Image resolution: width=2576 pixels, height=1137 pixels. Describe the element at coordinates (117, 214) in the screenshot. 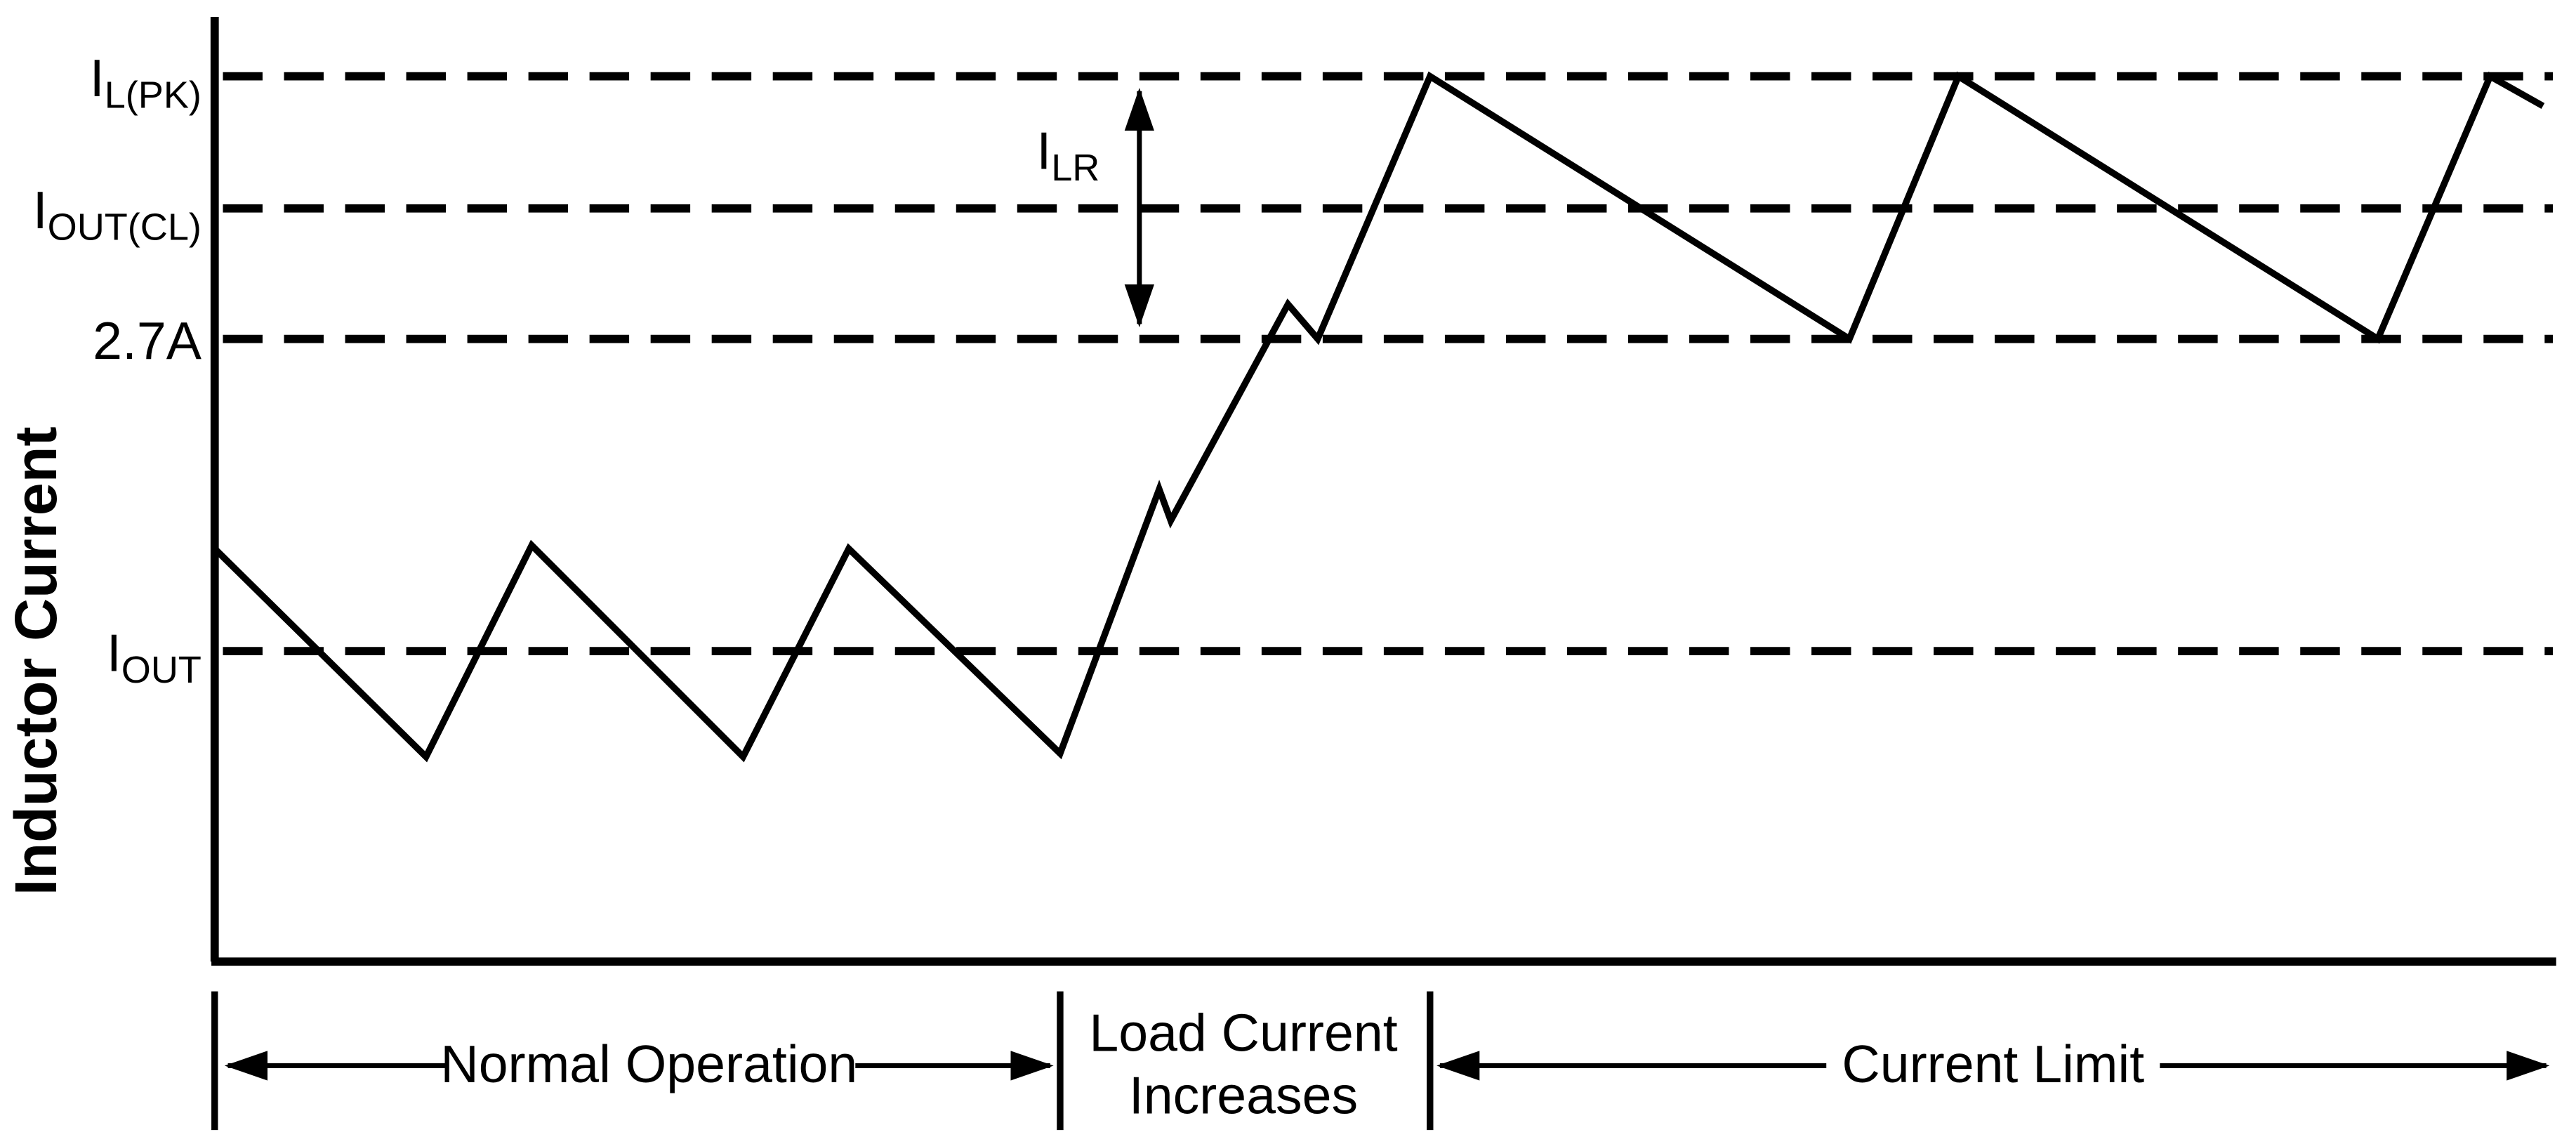

I see `ref-label-iout-cl: IOUT(CL)` at that location.